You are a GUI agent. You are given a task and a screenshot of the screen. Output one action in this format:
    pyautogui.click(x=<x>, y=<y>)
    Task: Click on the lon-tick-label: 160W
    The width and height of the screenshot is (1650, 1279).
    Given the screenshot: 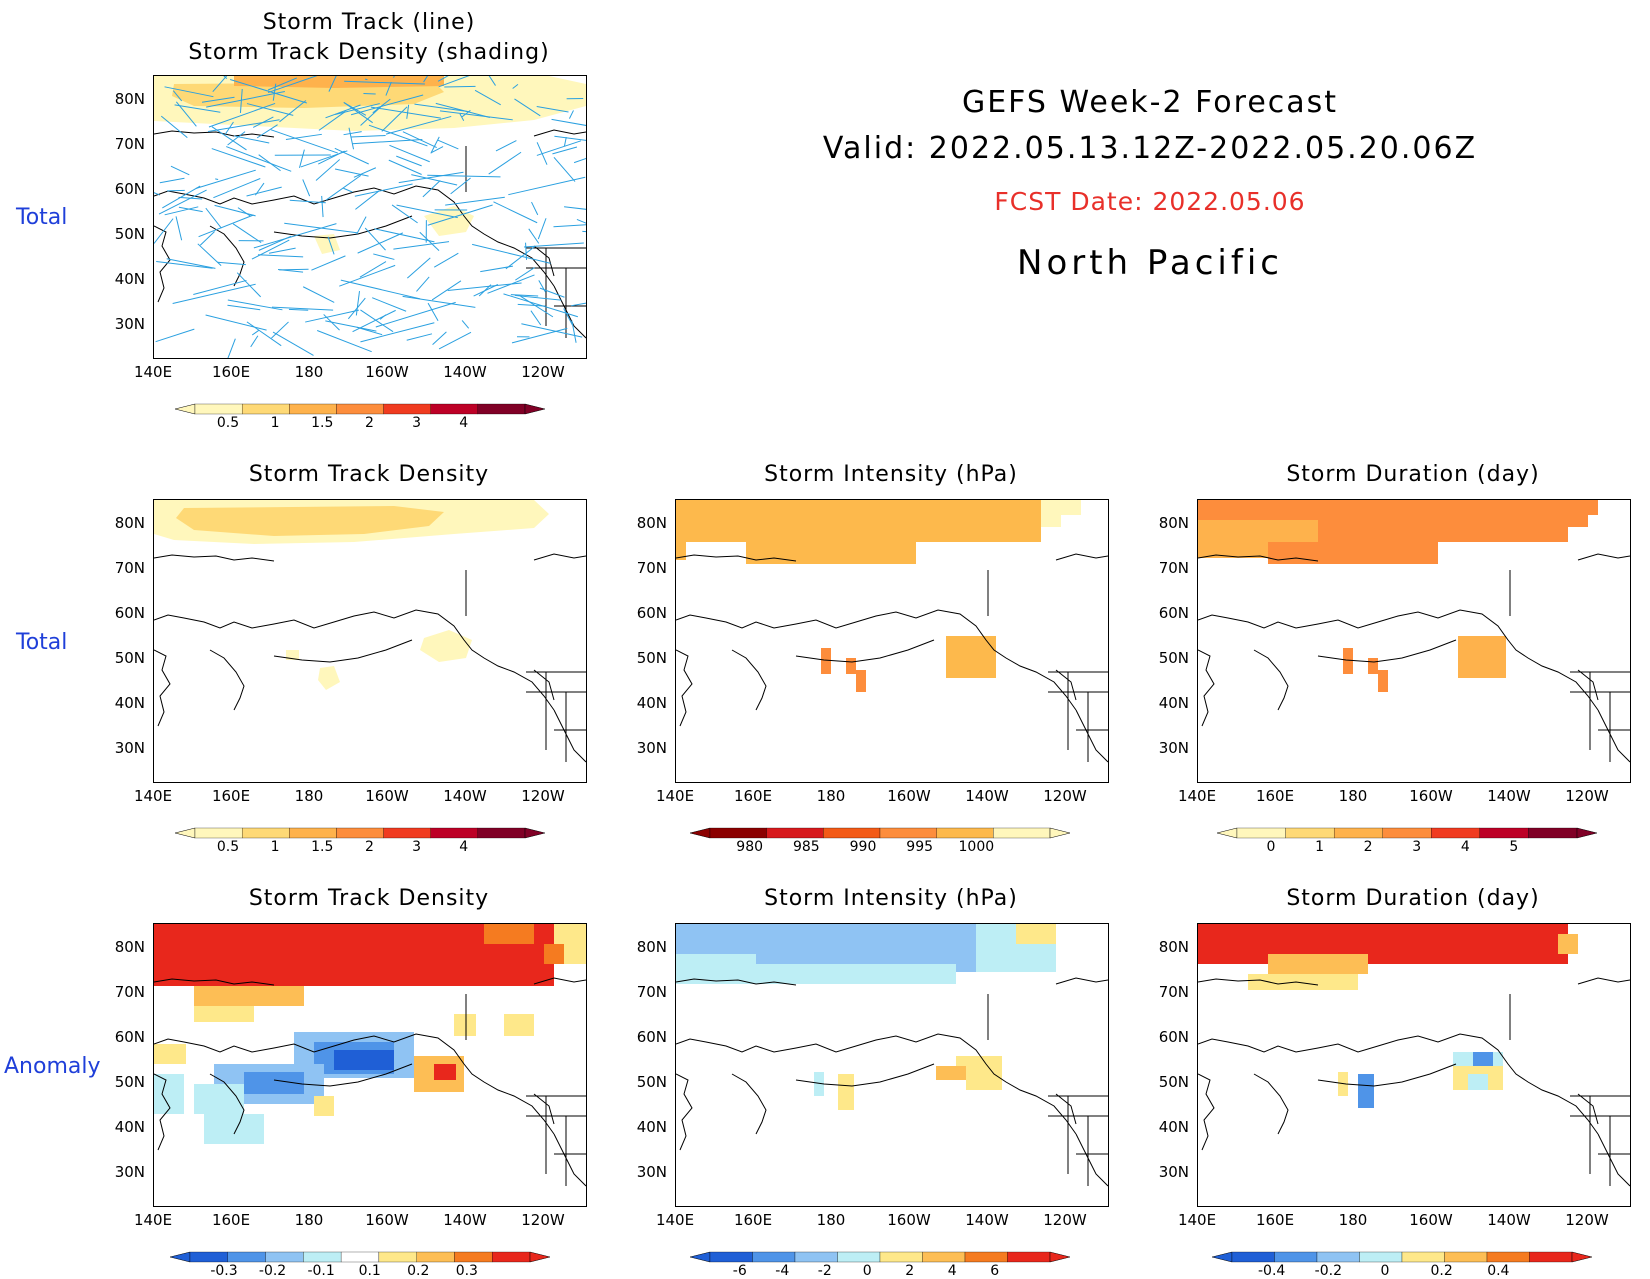 What is the action you would take?
    pyautogui.click(x=387, y=1220)
    